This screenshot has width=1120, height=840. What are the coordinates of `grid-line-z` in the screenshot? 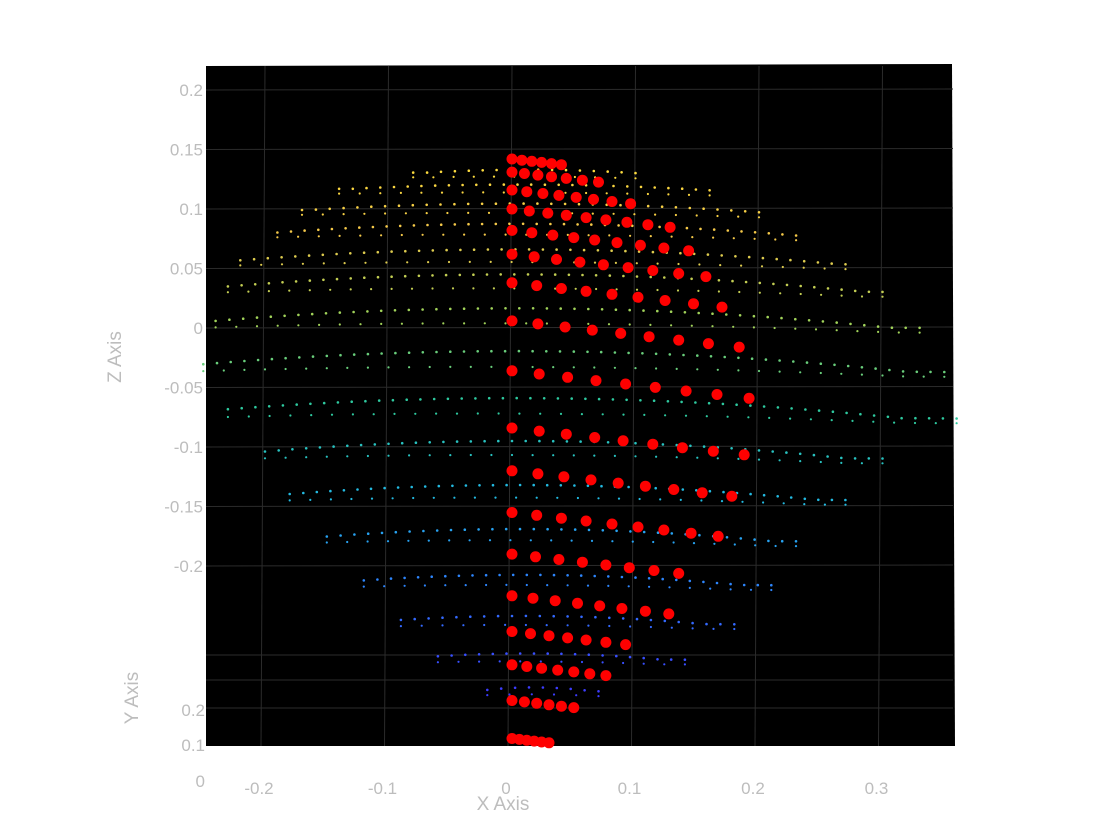 It's located at (579, 387).